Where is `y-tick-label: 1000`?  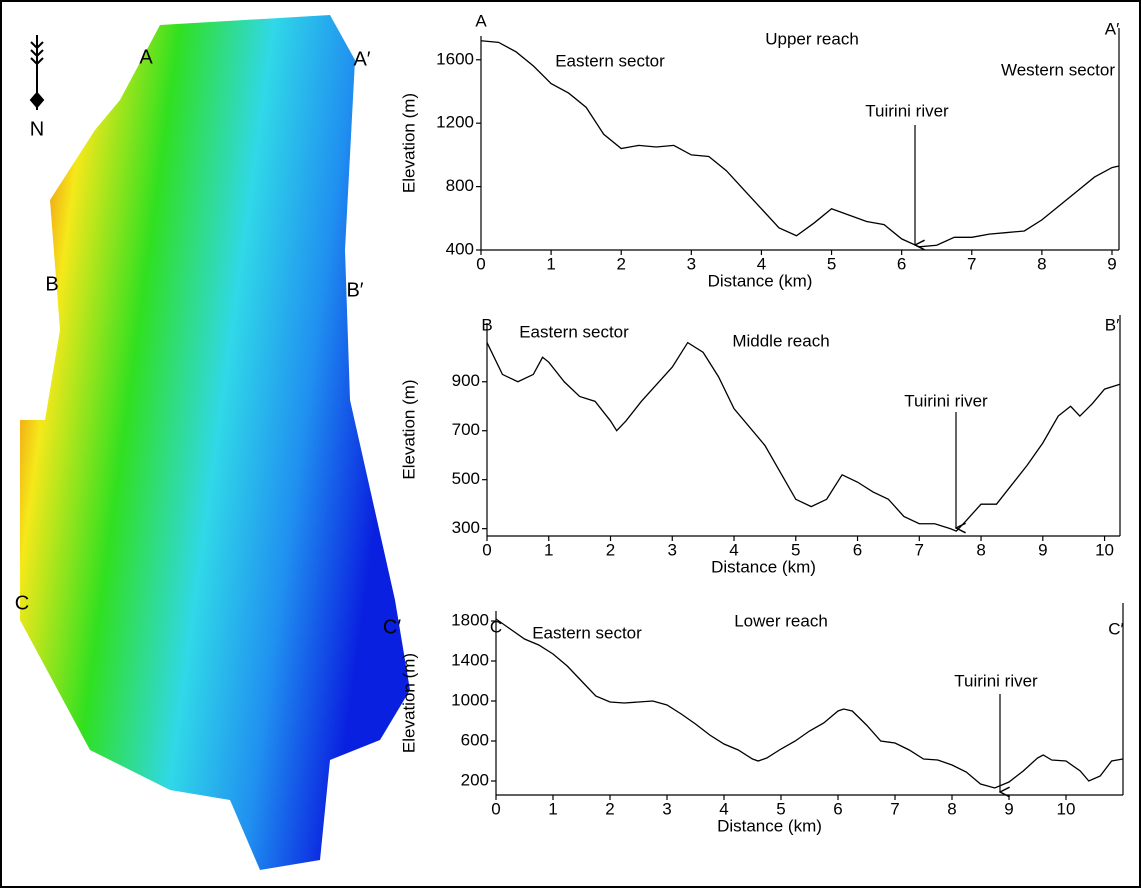
y-tick-label: 1000 is located at coordinates (470, 699).